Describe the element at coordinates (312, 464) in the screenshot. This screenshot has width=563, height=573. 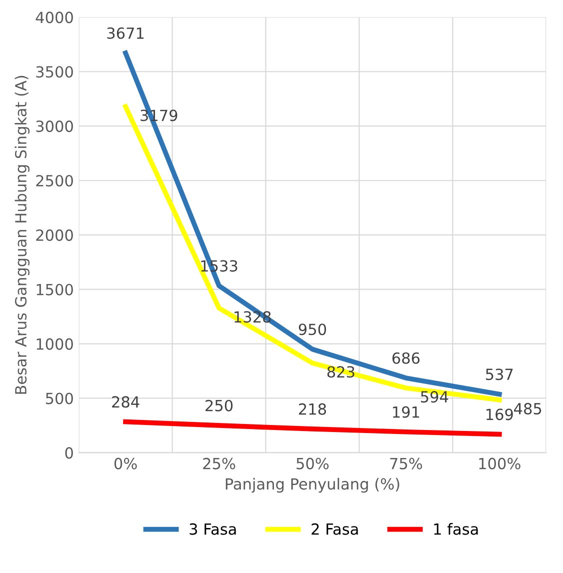
I see `x-tick-label: 50%` at that location.